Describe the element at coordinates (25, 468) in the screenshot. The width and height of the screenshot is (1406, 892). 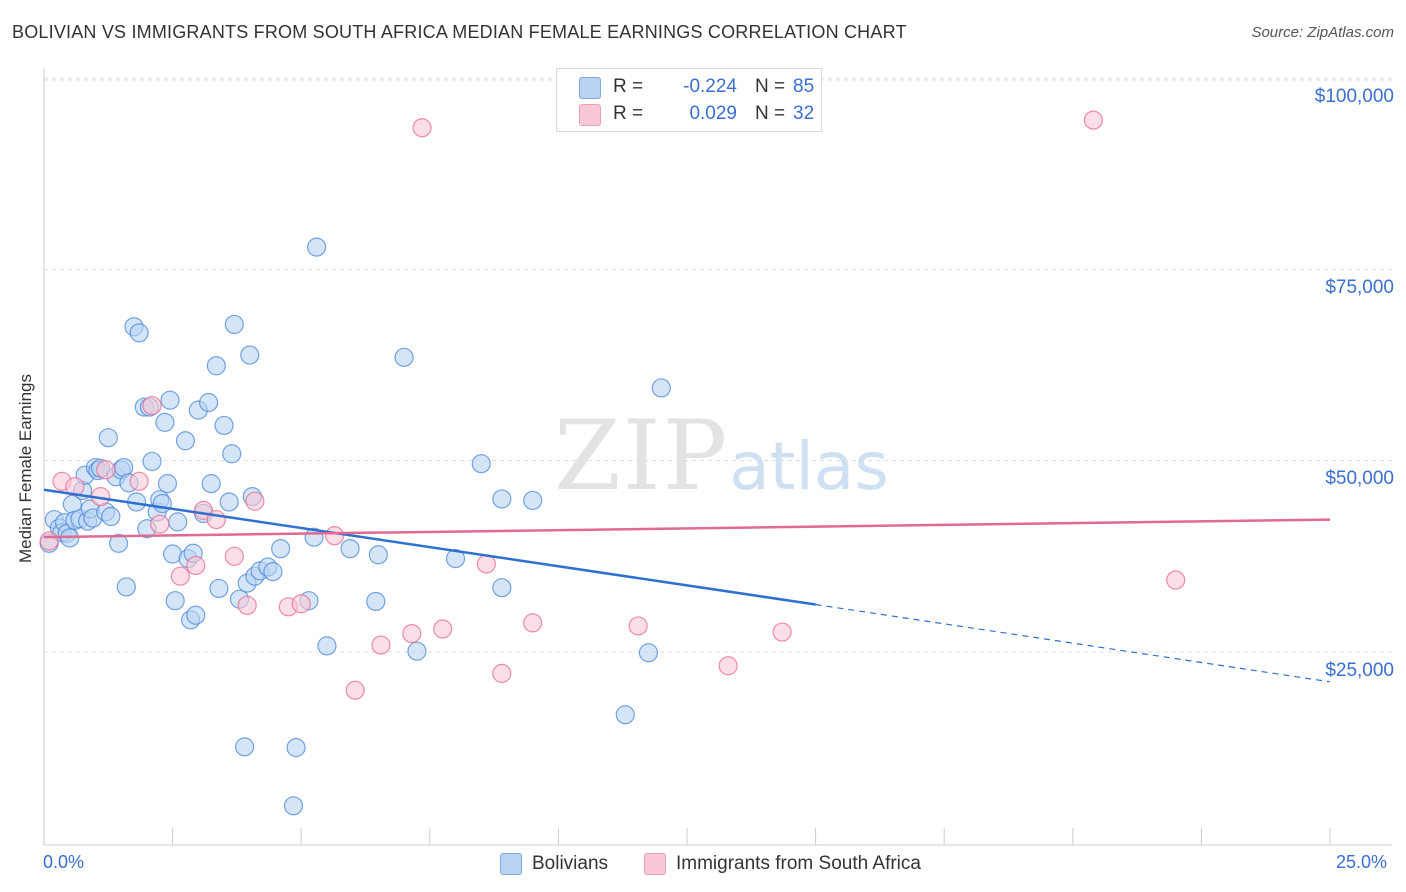
I see `y-axis-label: Median Female Earnings` at that location.